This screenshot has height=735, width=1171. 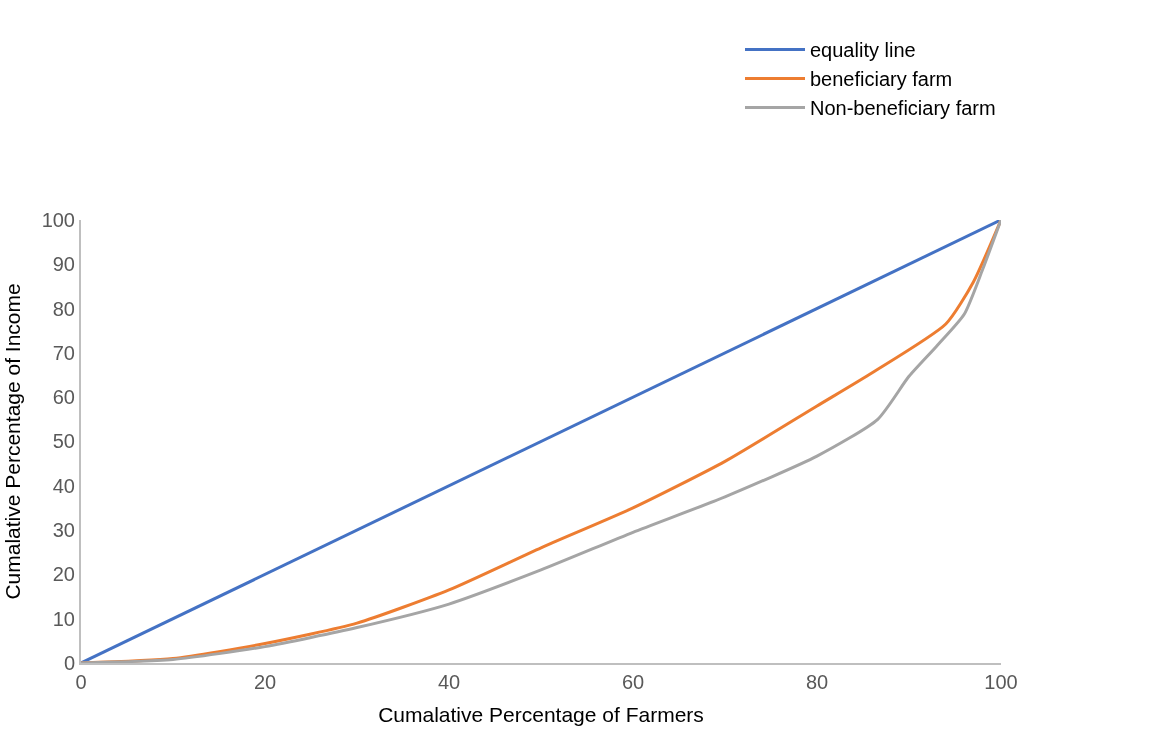 I want to click on y-tick-label: 60, so click(x=63, y=397).